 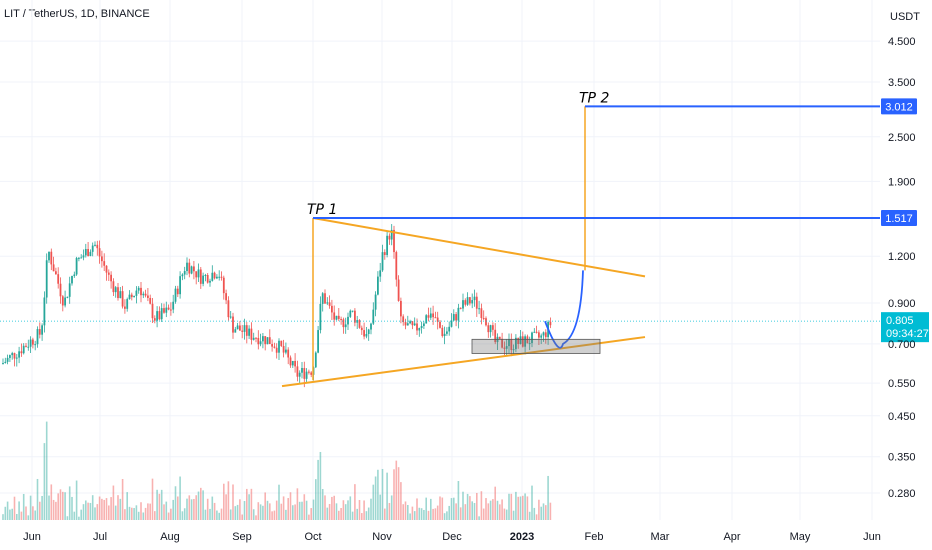 I want to click on countdown-label: 09:34:27, so click(x=907, y=334).